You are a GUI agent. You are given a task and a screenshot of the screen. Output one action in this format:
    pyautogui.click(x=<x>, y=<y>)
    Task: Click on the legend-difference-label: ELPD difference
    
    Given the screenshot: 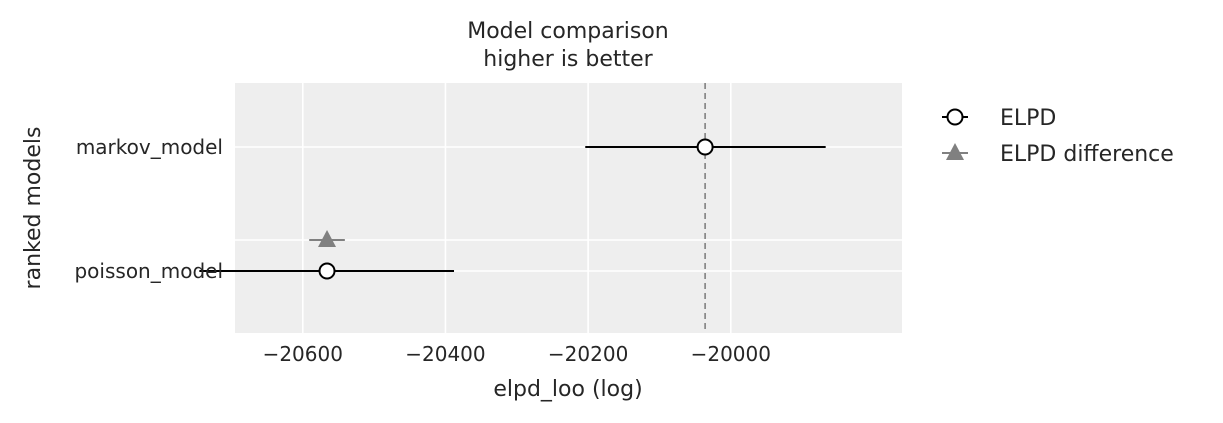 What is the action you would take?
    pyautogui.click(x=1087, y=154)
    